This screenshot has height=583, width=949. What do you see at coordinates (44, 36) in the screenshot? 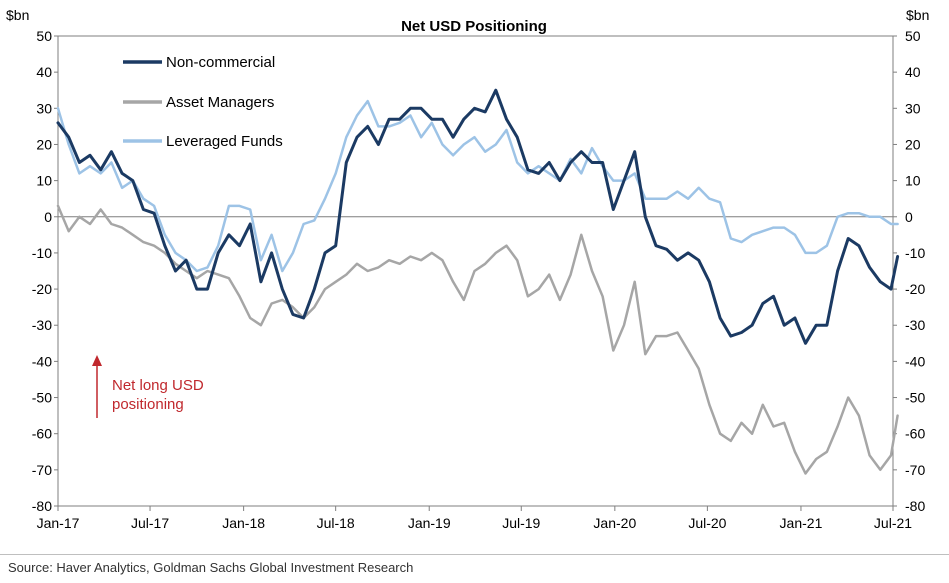
I see `y-tick-label-left: 50` at bounding box center [44, 36].